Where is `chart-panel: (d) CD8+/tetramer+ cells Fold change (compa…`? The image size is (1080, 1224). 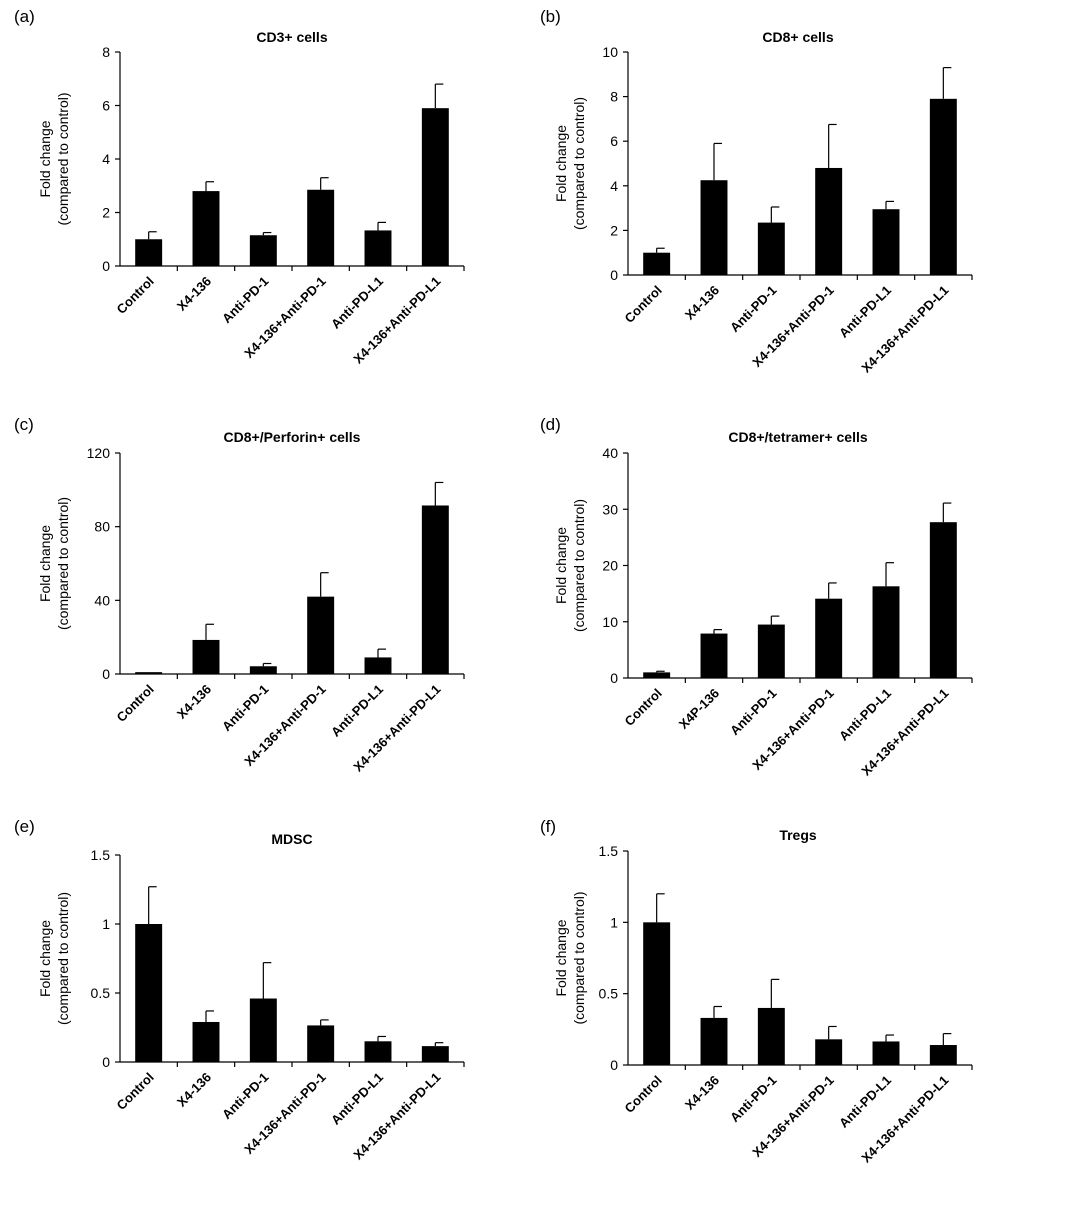
chart-panel: (d) CD8+/tetramer+ cells Fold change (compa… is located at coordinates (756, 597).